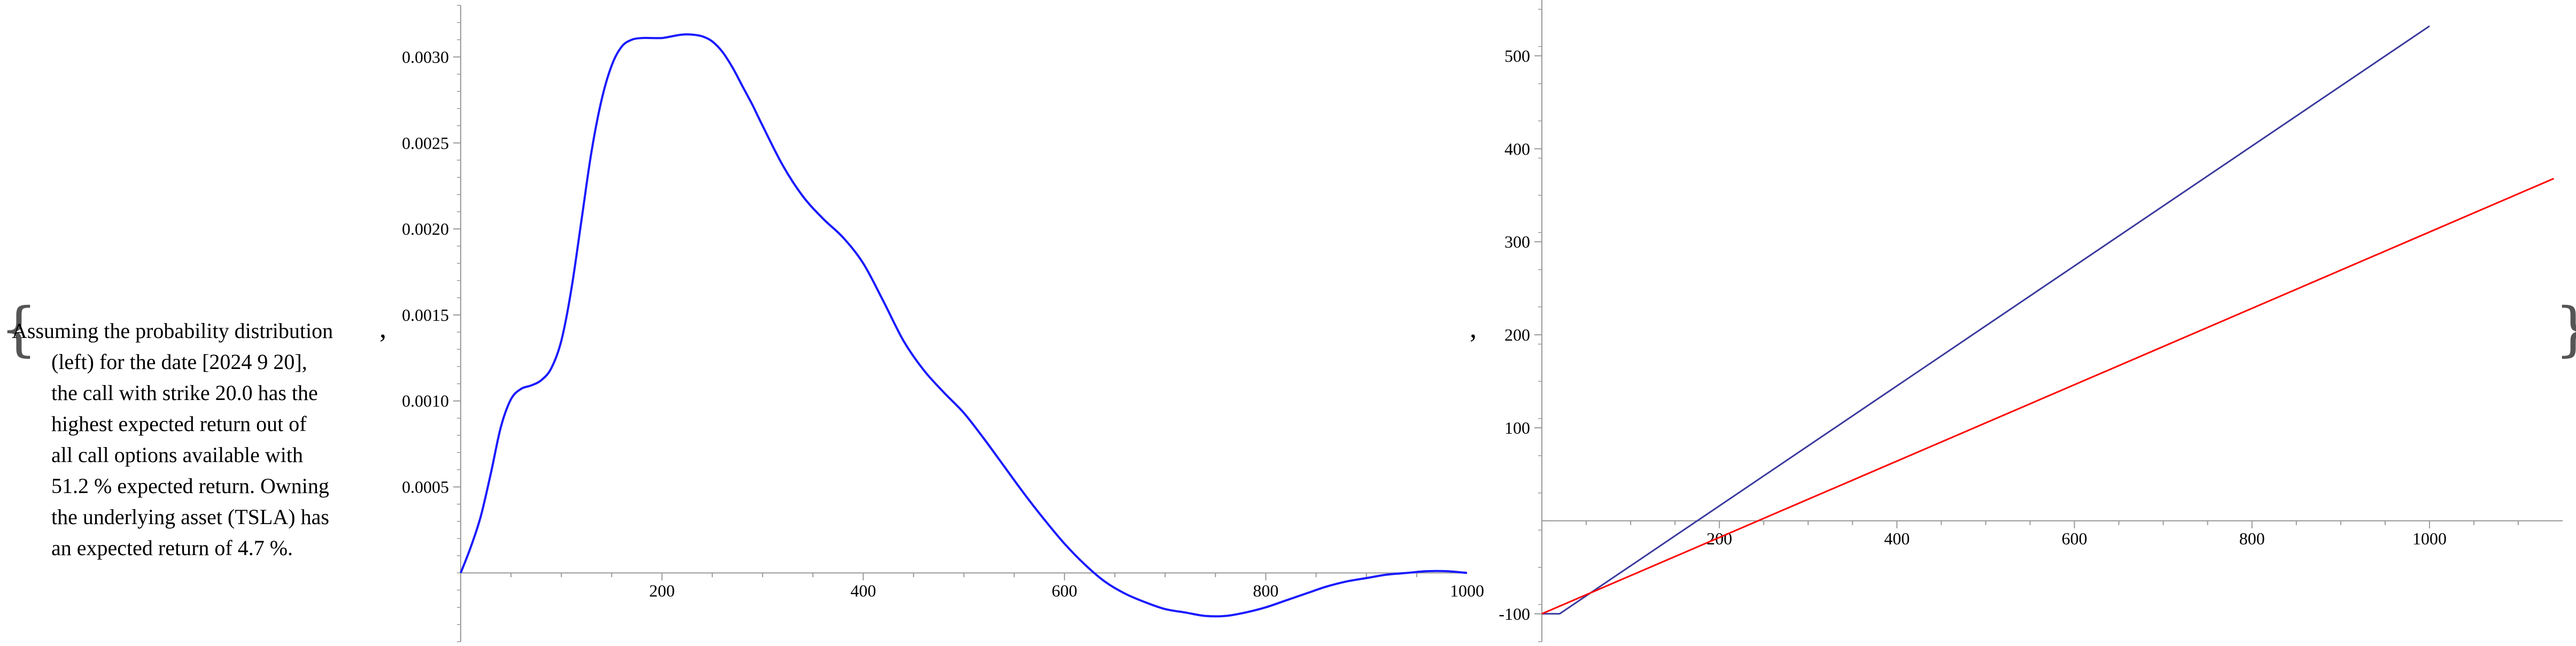  I want to click on description-line: an expected return of 4.7 %., so click(172, 548).